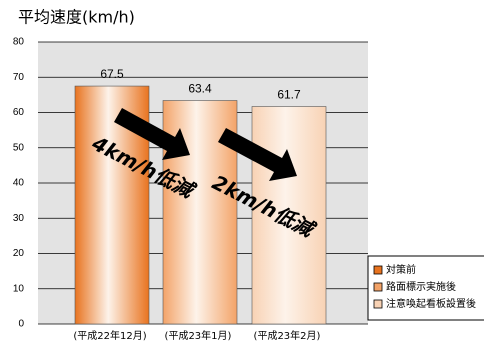 The image size is (484, 344). What do you see at coordinates (19, 253) in the screenshot?
I see `y-tick-label: 20` at bounding box center [19, 253].